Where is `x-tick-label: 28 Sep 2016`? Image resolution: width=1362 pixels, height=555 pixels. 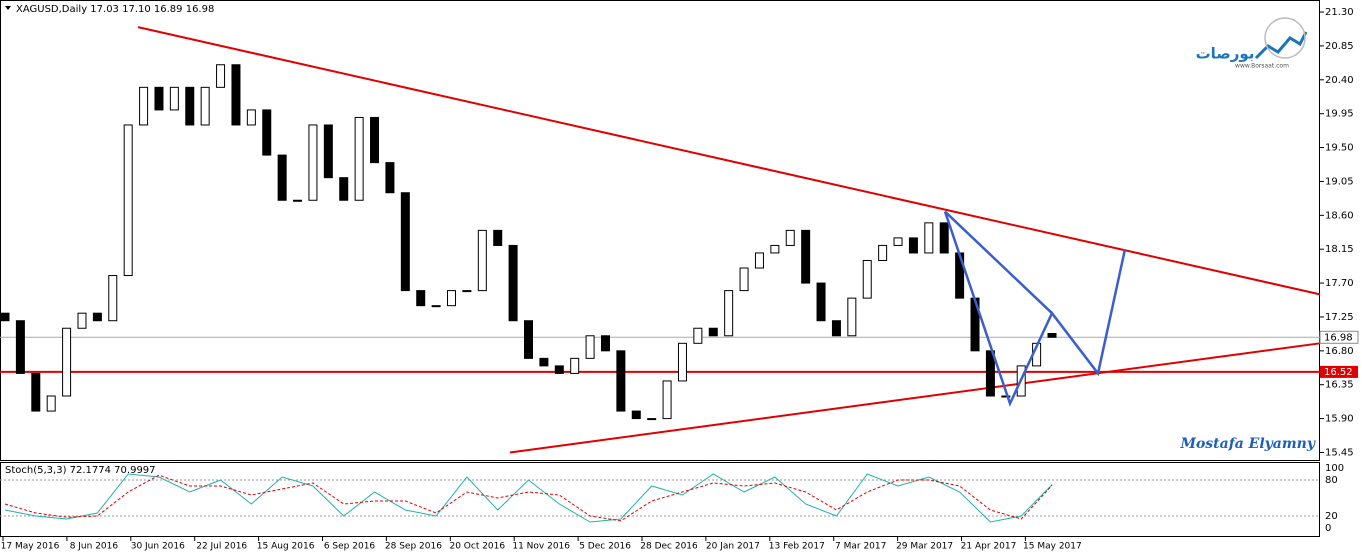 x-tick-label: 28 Sep 2016 is located at coordinates (413, 547).